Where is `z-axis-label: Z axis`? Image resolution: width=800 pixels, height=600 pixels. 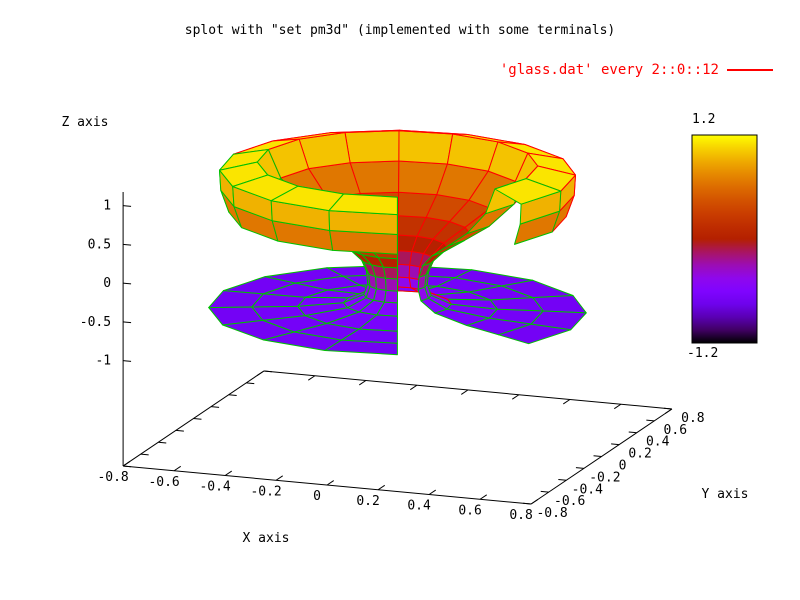 z-axis-label: Z axis is located at coordinates (85, 122).